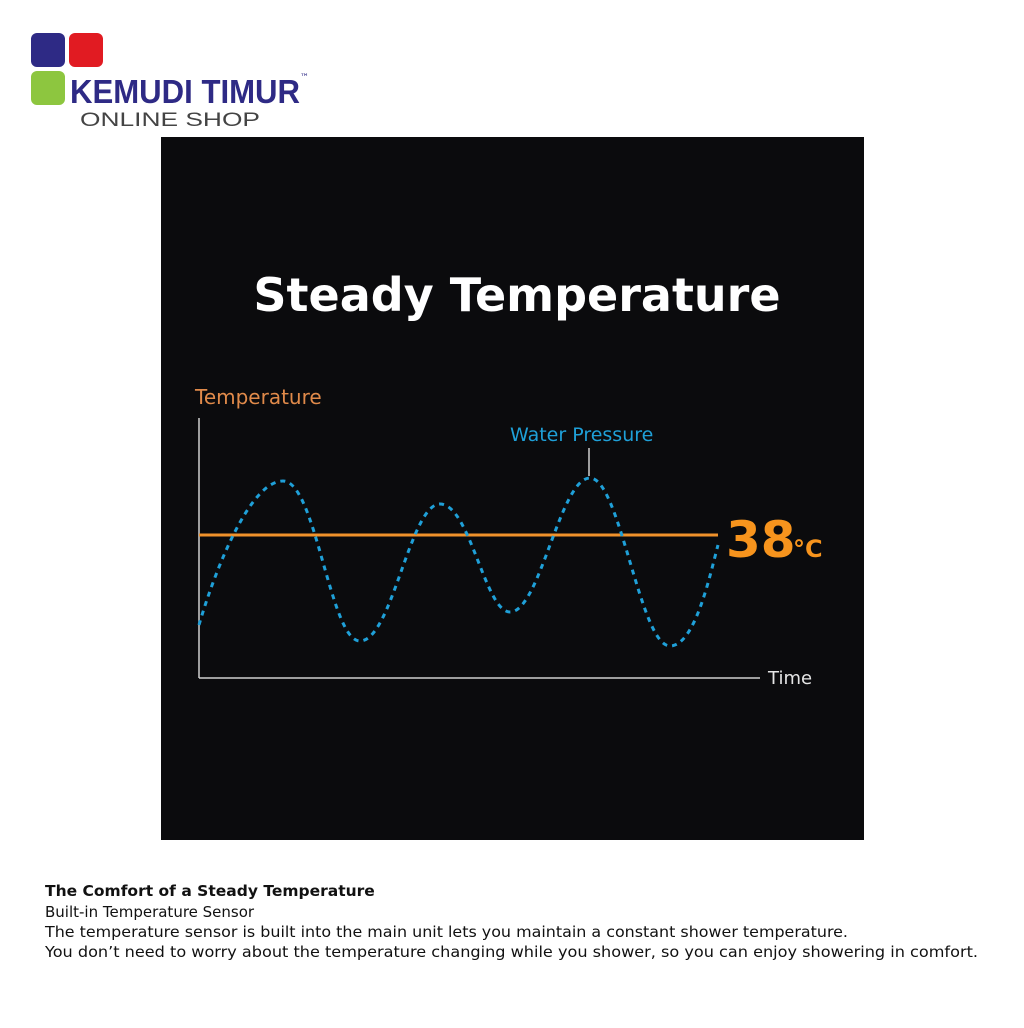 Image resolution: width=1024 pixels, height=1028 pixels. What do you see at coordinates (86, 50) in the screenshot?
I see `logo-square-red` at bounding box center [86, 50].